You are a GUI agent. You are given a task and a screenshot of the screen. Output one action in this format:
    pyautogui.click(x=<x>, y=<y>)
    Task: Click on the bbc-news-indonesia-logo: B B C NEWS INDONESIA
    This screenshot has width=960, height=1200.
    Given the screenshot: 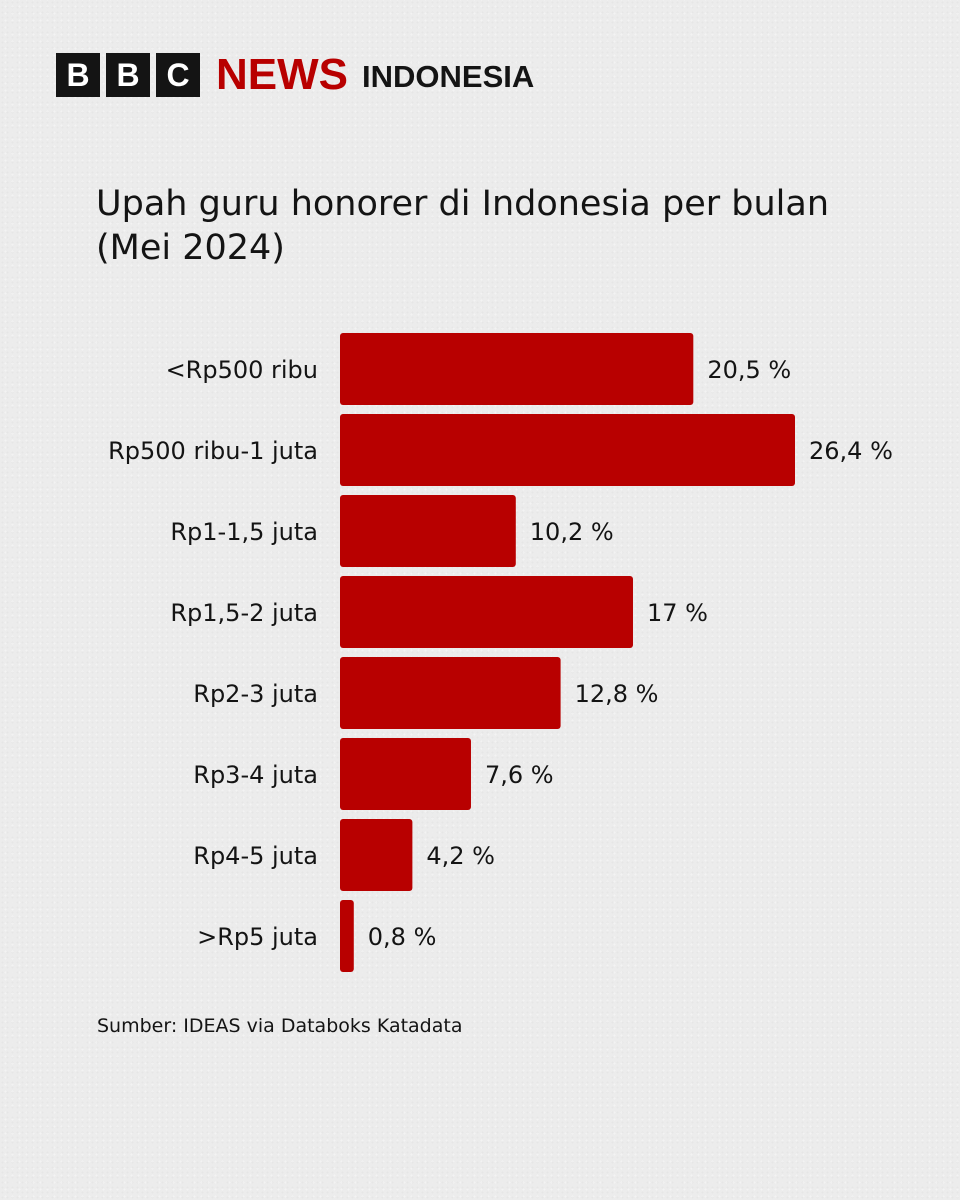 What is the action you would take?
    pyautogui.click(x=295, y=75)
    